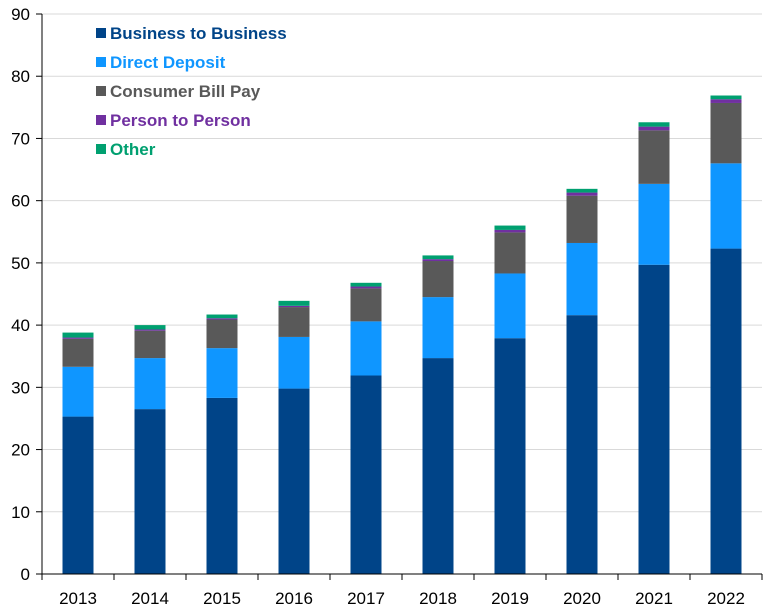 The height and width of the screenshot is (612, 765). I want to click on y-tick-label: 0, so click(25, 574).